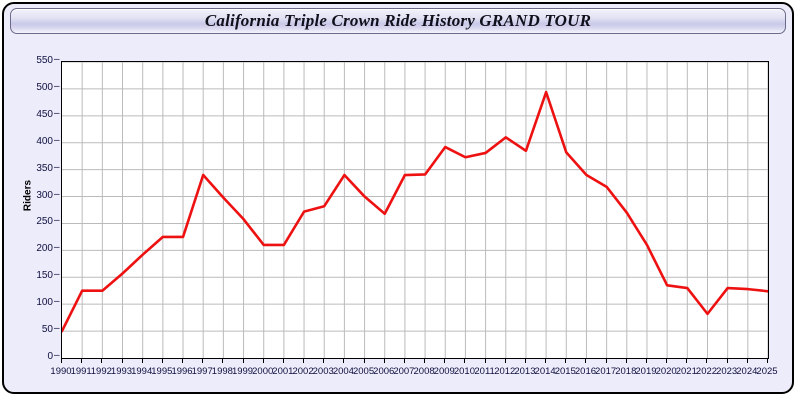 The width and height of the screenshot is (800, 400). Describe the element at coordinates (44, 303) in the screenshot. I see `y-tick-label: 100` at that location.